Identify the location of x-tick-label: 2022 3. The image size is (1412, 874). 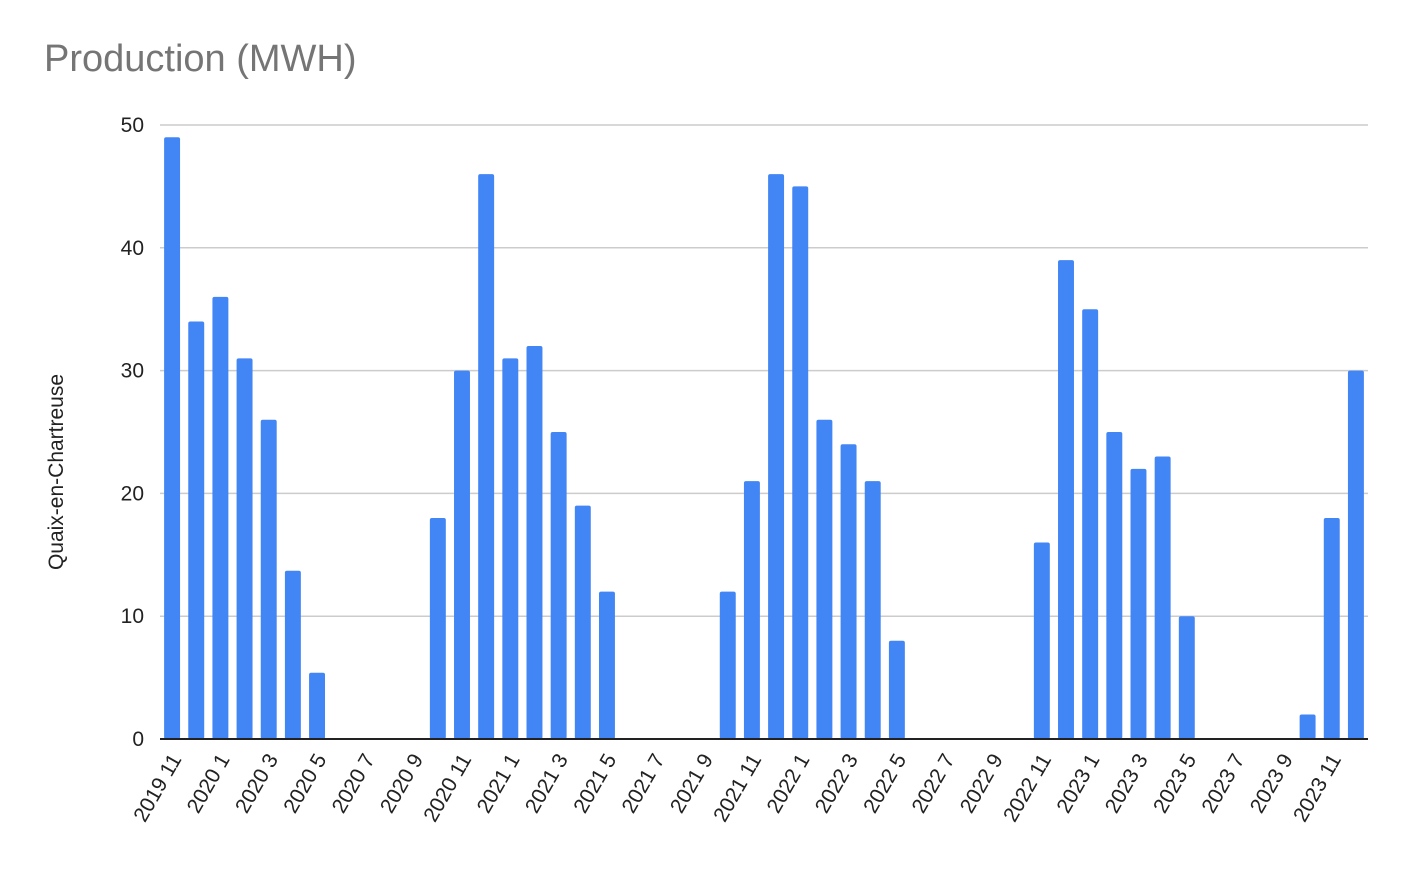
(837, 783).